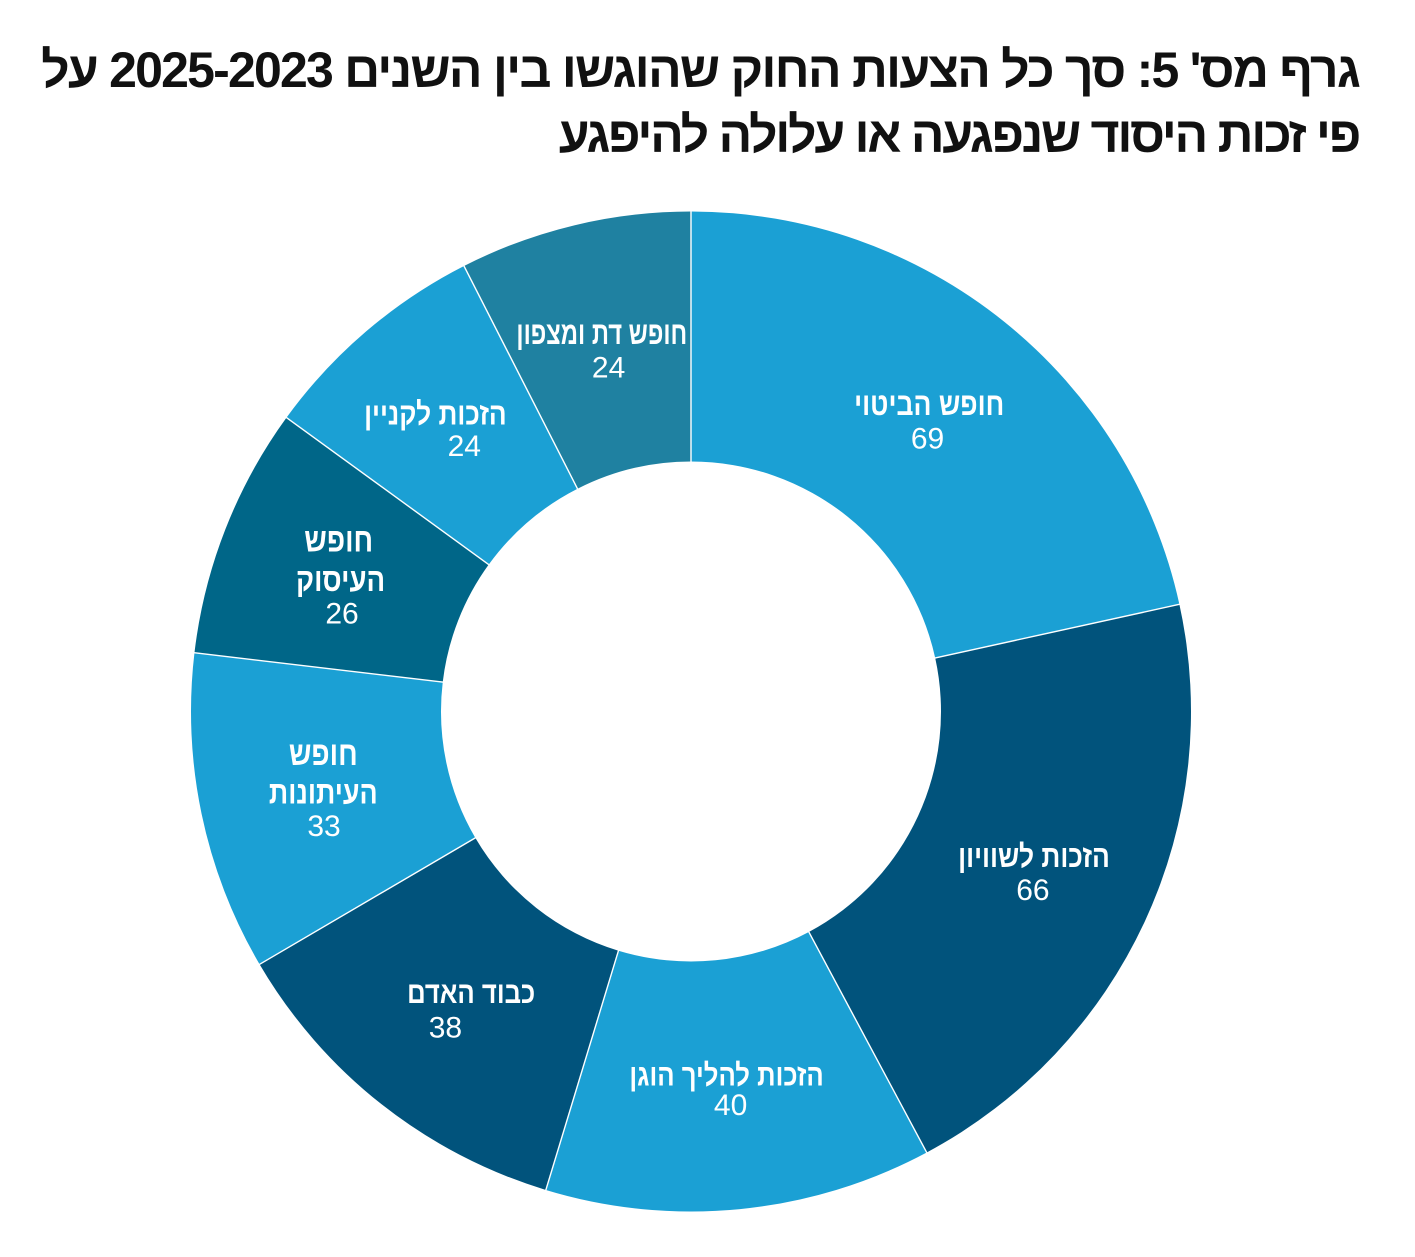 This screenshot has height=1257, width=1415. What do you see at coordinates (445, 1027) in the screenshot?
I see `svg-text: 38` at bounding box center [445, 1027].